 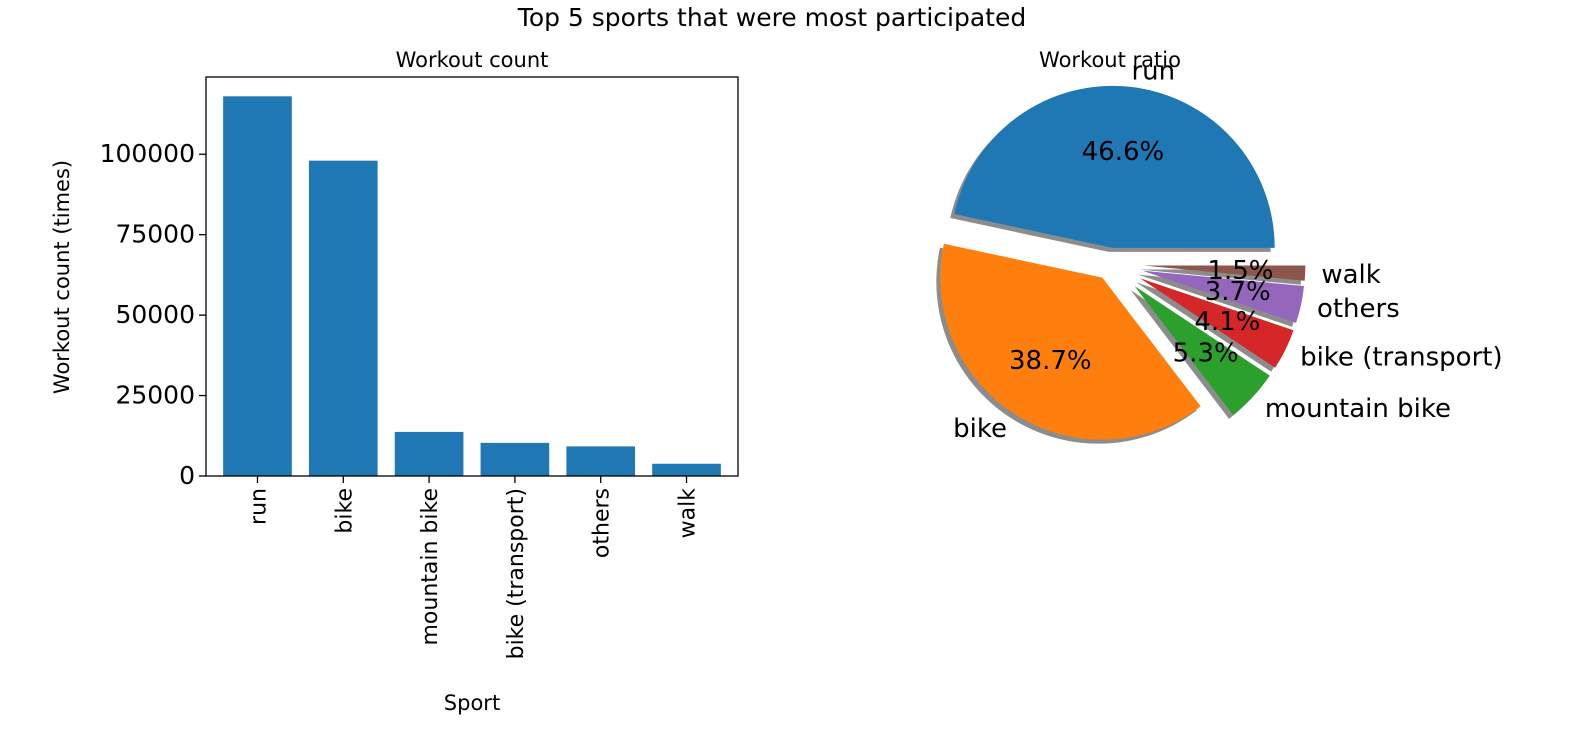 I want to click on pie-label-run: run, so click(x=1153, y=72).